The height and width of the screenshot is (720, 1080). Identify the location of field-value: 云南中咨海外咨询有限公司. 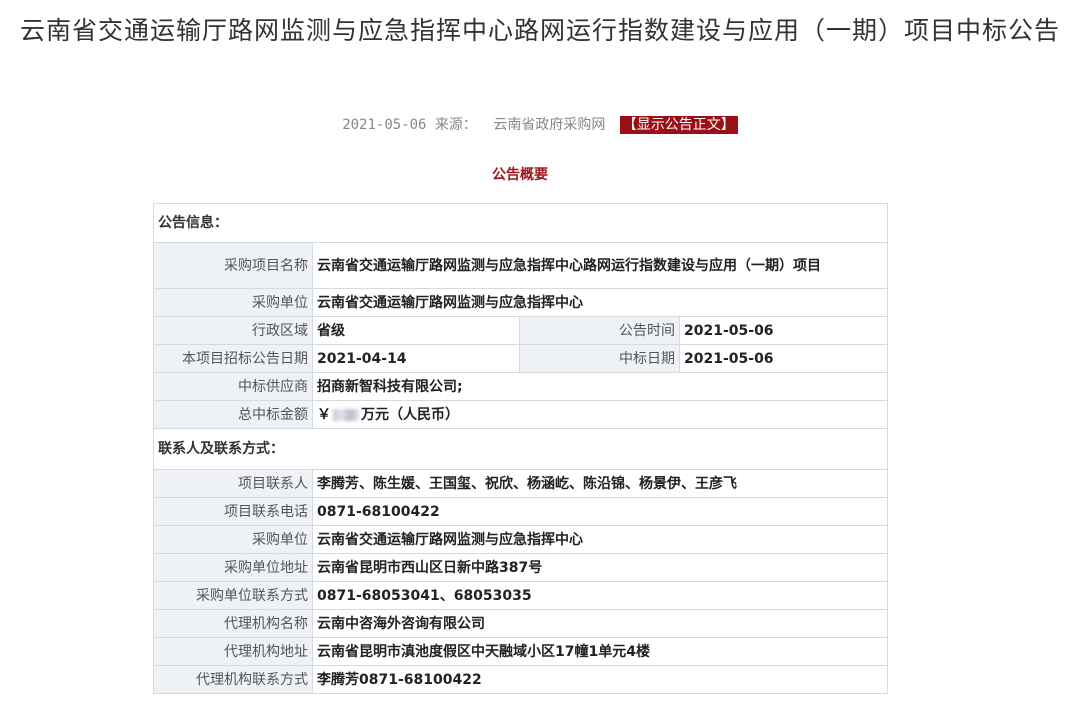
(600, 623).